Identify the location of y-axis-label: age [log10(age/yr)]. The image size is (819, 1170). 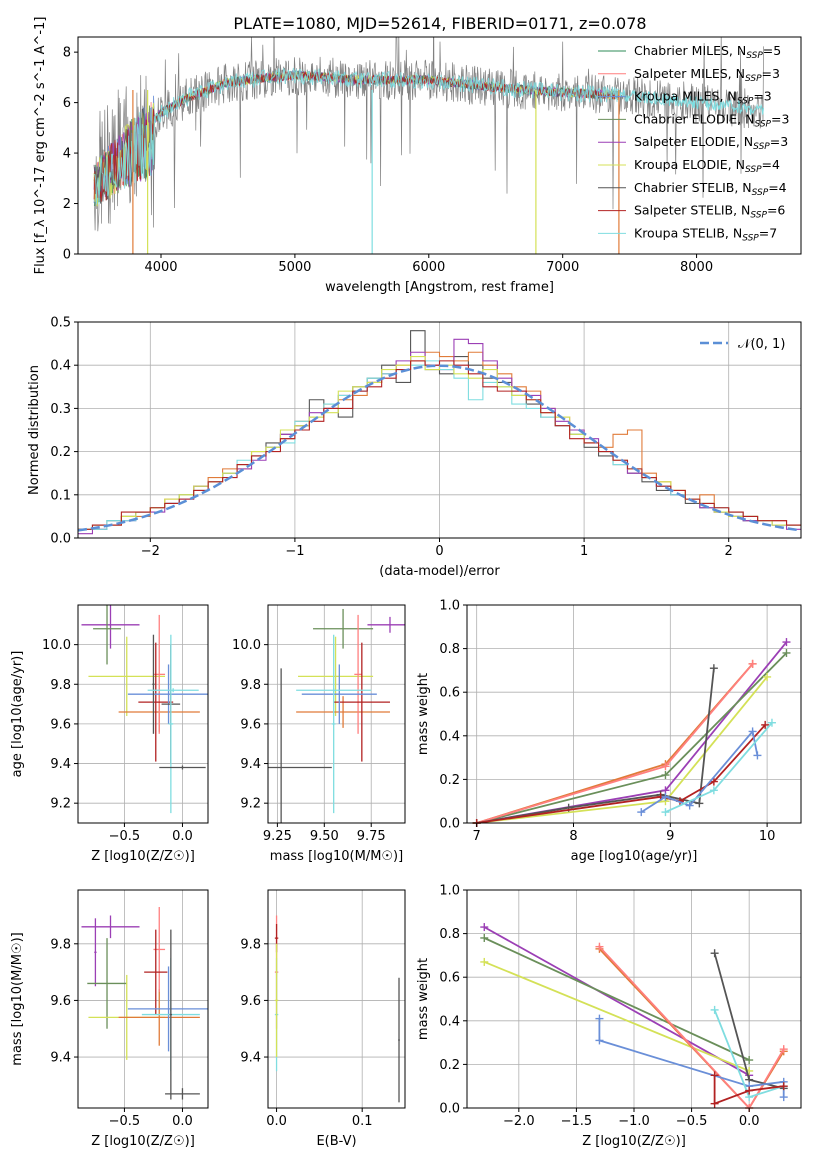
(17, 714).